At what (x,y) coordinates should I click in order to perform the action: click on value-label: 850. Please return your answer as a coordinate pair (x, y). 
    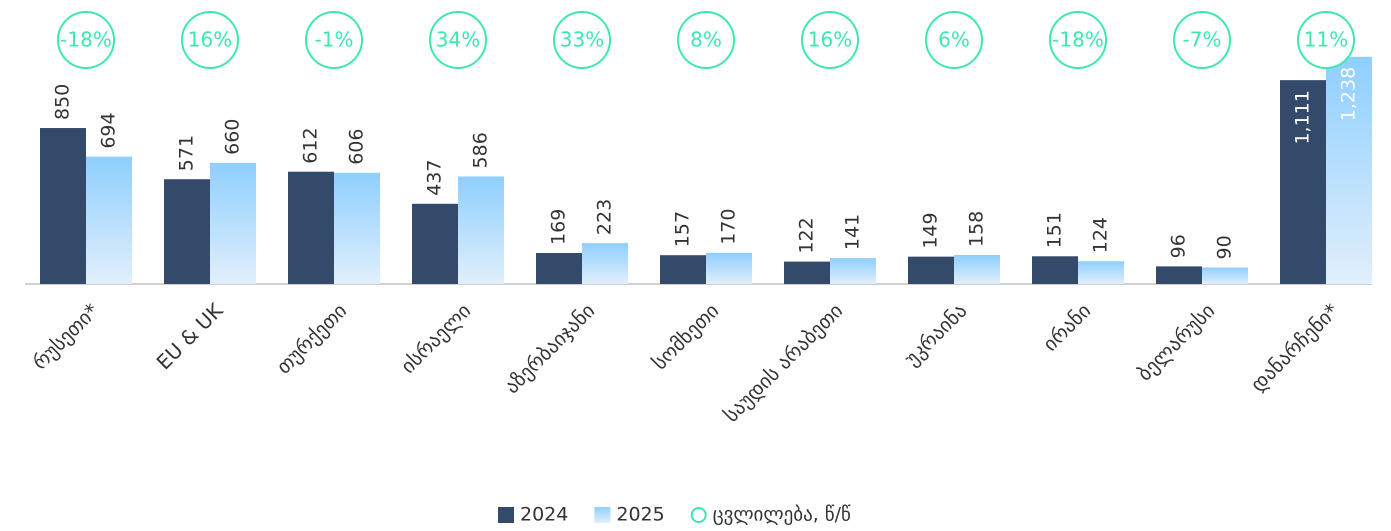
    Looking at the image, I should click on (63, 102).